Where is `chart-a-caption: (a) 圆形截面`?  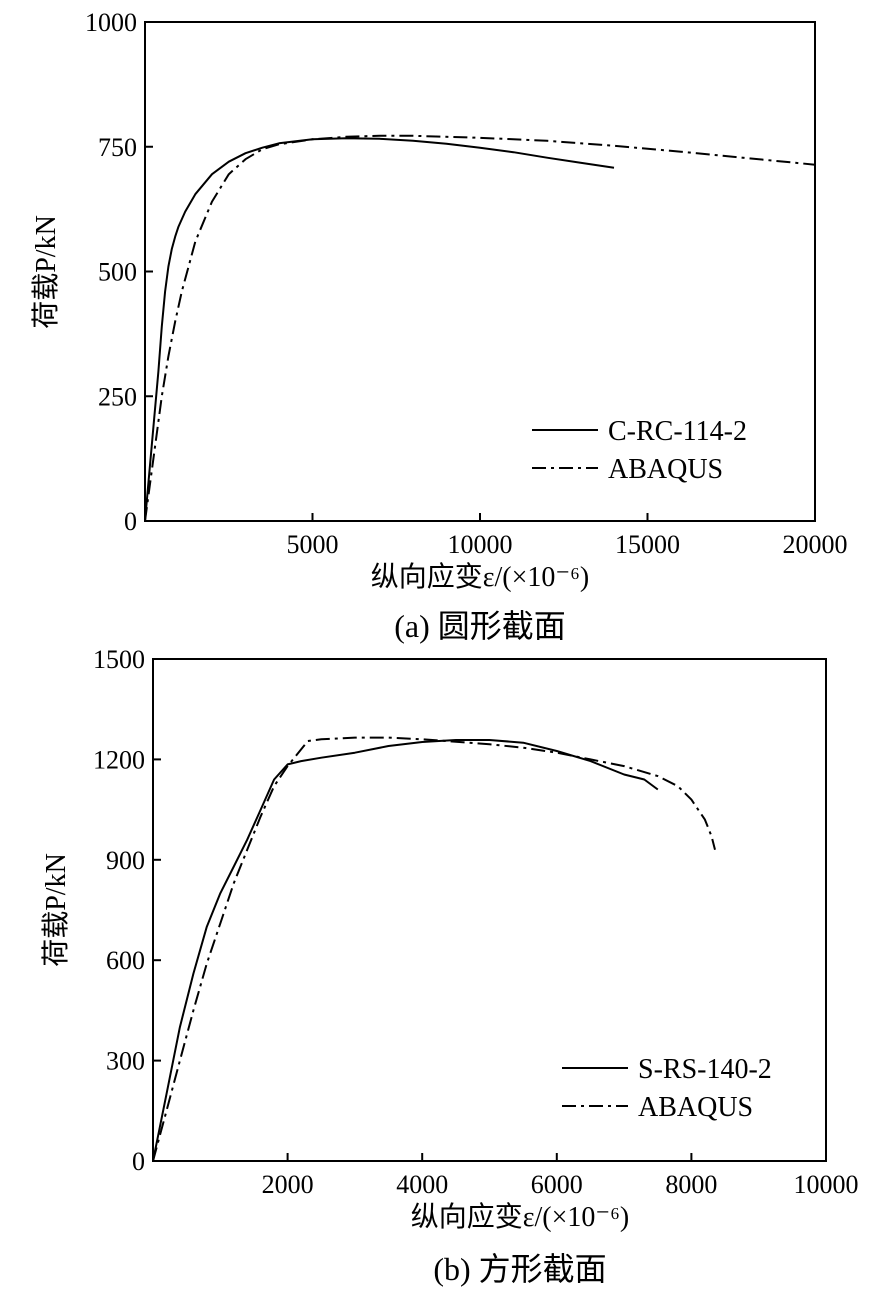
chart-a-caption: (a) 圆形截面 is located at coordinates (480, 626).